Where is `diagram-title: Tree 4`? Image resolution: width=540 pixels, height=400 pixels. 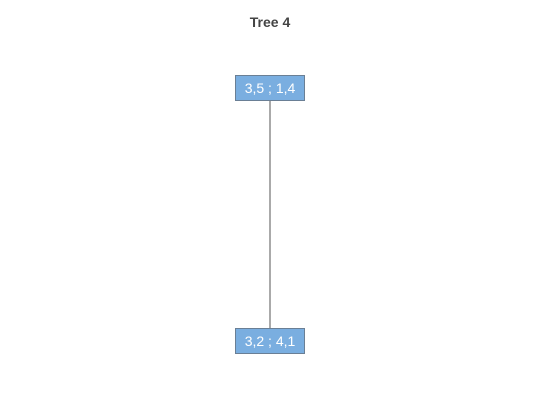
diagram-title: Tree 4 is located at coordinates (270, 22).